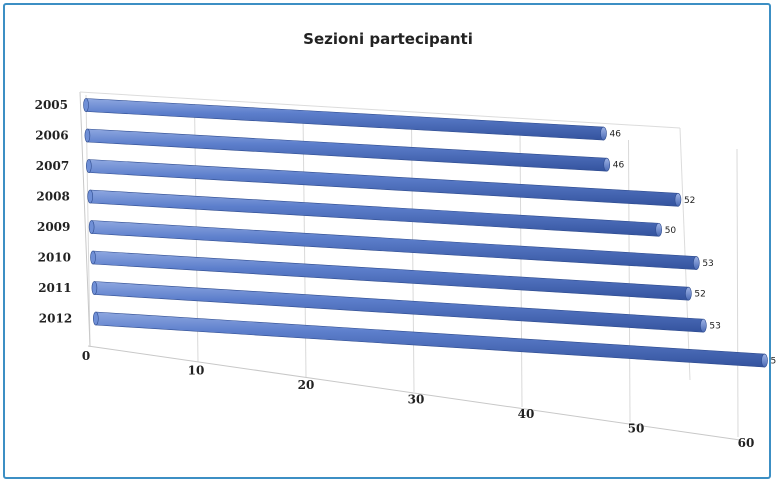 This screenshot has height=484, width=776. Describe the element at coordinates (85, 219) in the screenshot. I see `y-axis-line` at that location.